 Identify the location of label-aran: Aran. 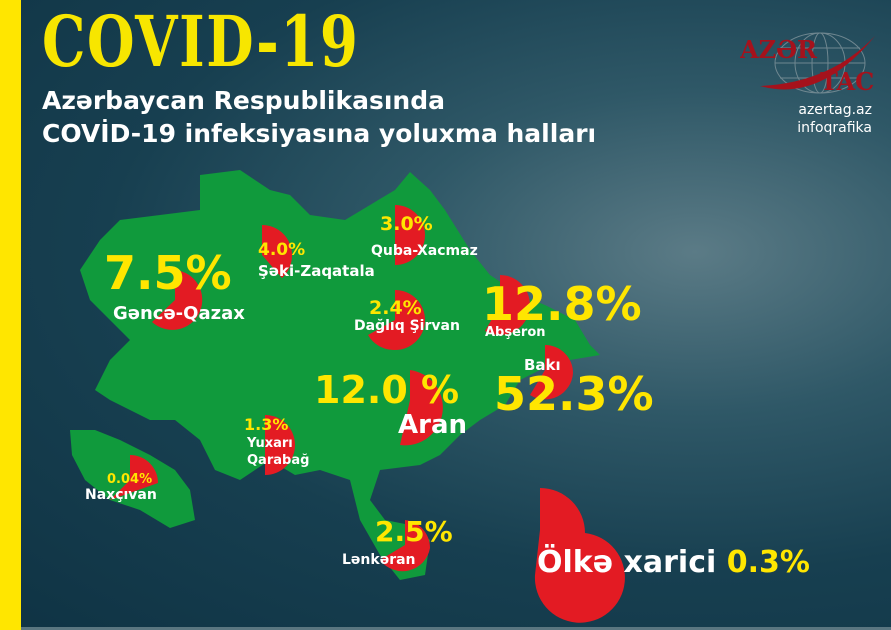
(432, 425).